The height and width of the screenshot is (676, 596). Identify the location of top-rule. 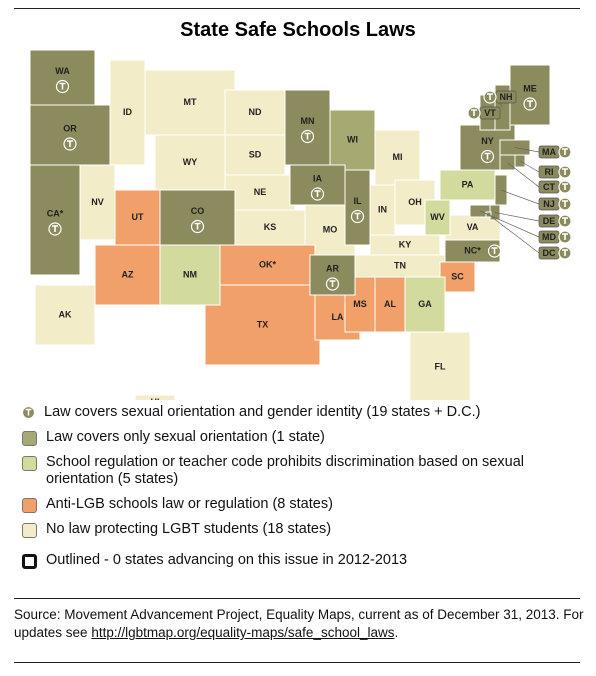
(297, 8).